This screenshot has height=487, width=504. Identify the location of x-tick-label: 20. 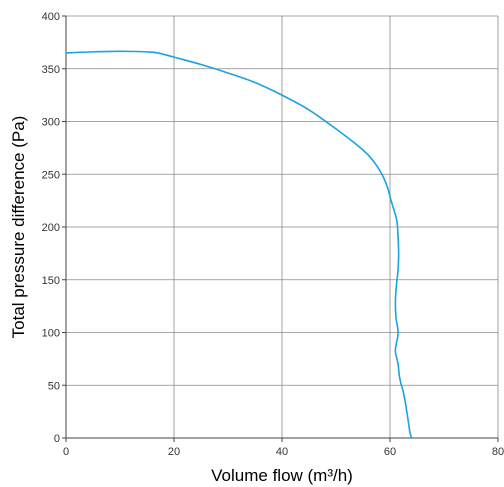
(174, 452).